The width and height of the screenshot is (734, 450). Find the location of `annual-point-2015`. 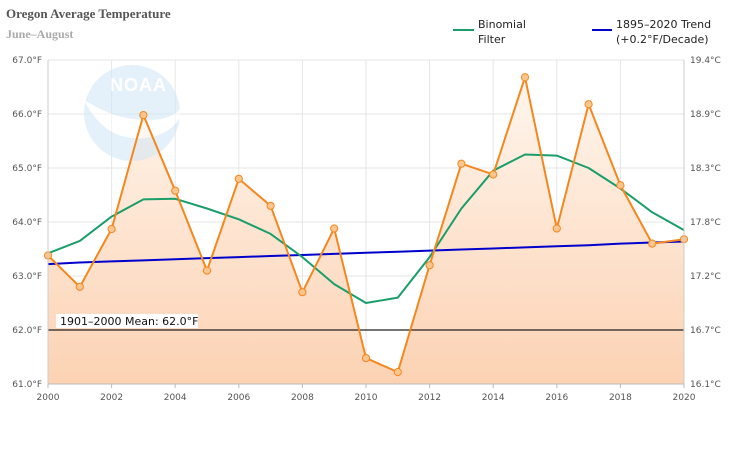

annual-point-2015 is located at coordinates (525, 77).